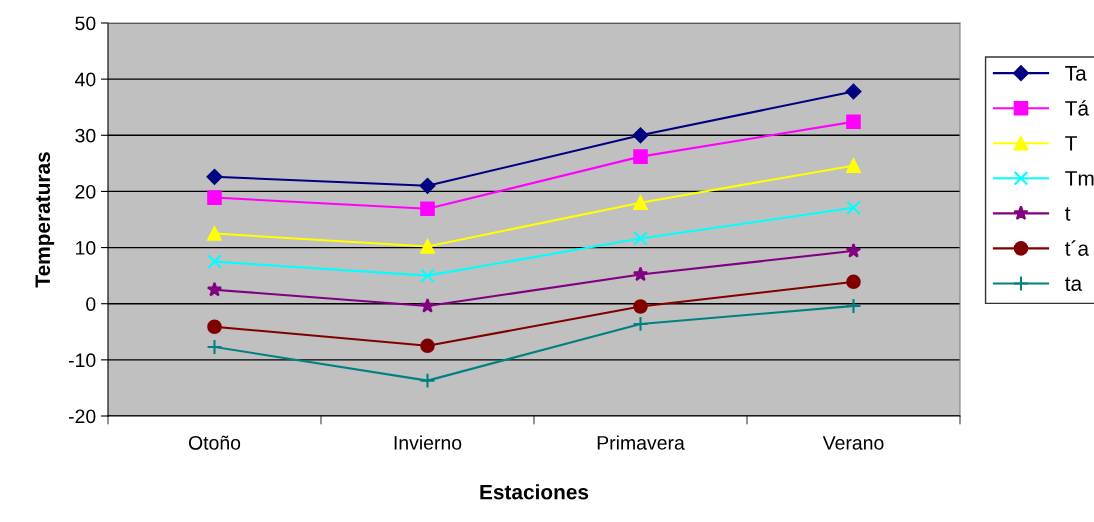 Image resolution: width=1094 pixels, height=522 pixels. Describe the element at coordinates (45, 220) in the screenshot. I see `y-axis-title: Temperaturas` at that location.